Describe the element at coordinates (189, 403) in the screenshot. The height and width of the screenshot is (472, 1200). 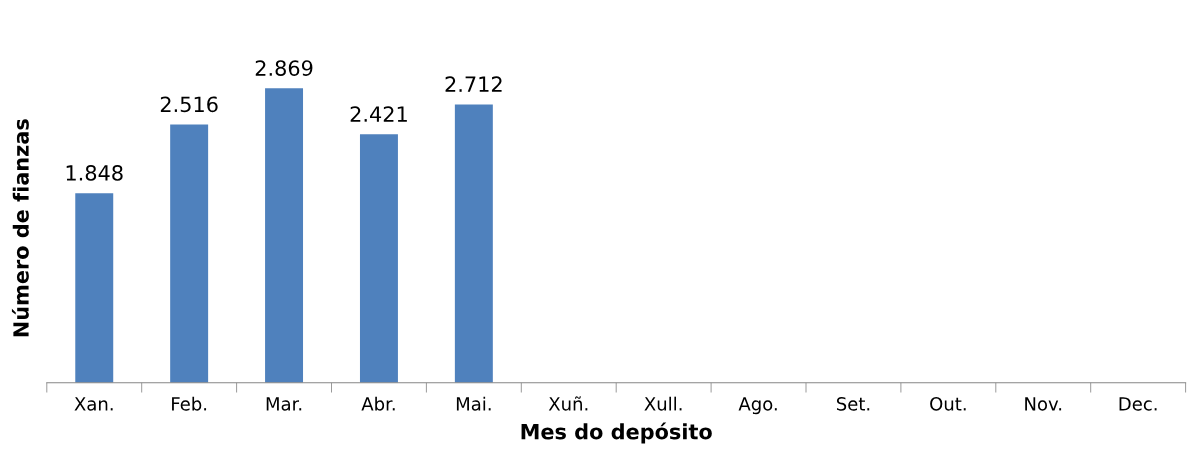
I see `x-tick-label: Feb.` at that location.